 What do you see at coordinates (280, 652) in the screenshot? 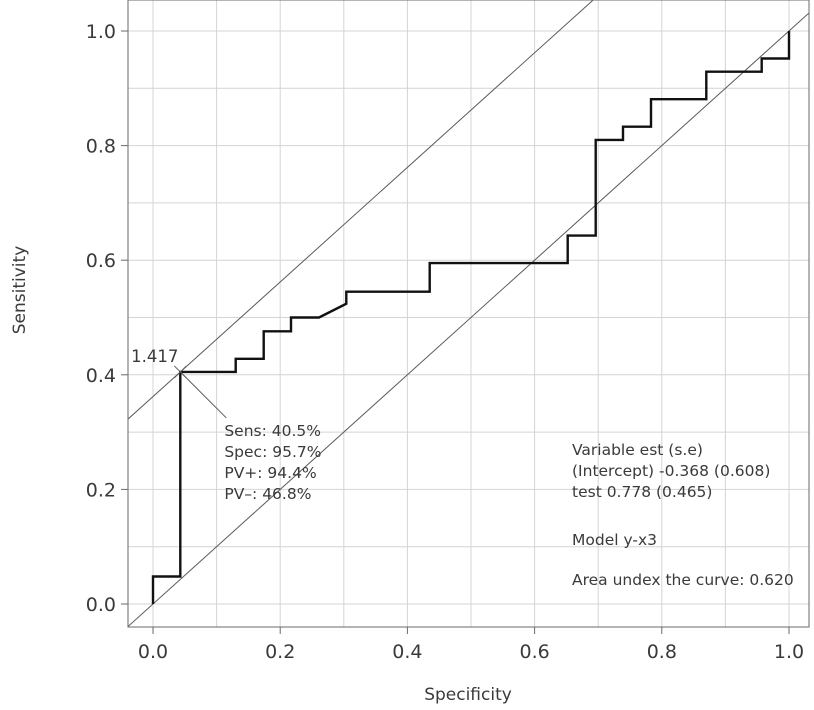
I see `x-tick-label: 0.2` at bounding box center [280, 652].